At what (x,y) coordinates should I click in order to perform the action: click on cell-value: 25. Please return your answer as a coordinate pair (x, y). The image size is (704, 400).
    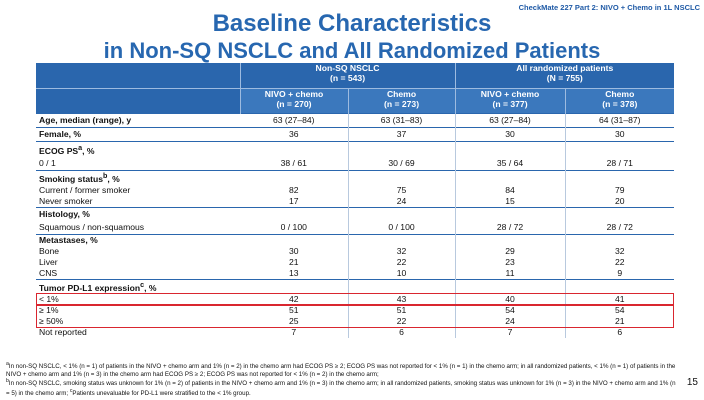
    Looking at the image, I should click on (293, 321).